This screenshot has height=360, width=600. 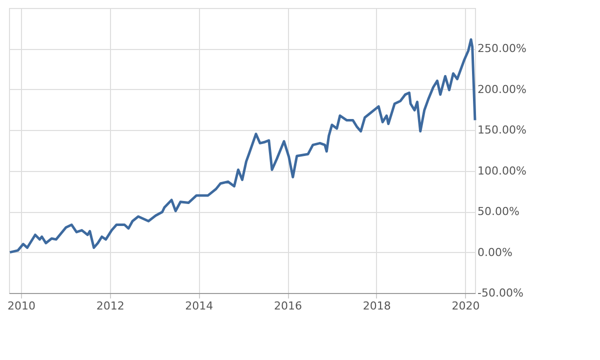 What do you see at coordinates (502, 89) in the screenshot?
I see `y-tick-label: 200.00%` at bounding box center [502, 89].